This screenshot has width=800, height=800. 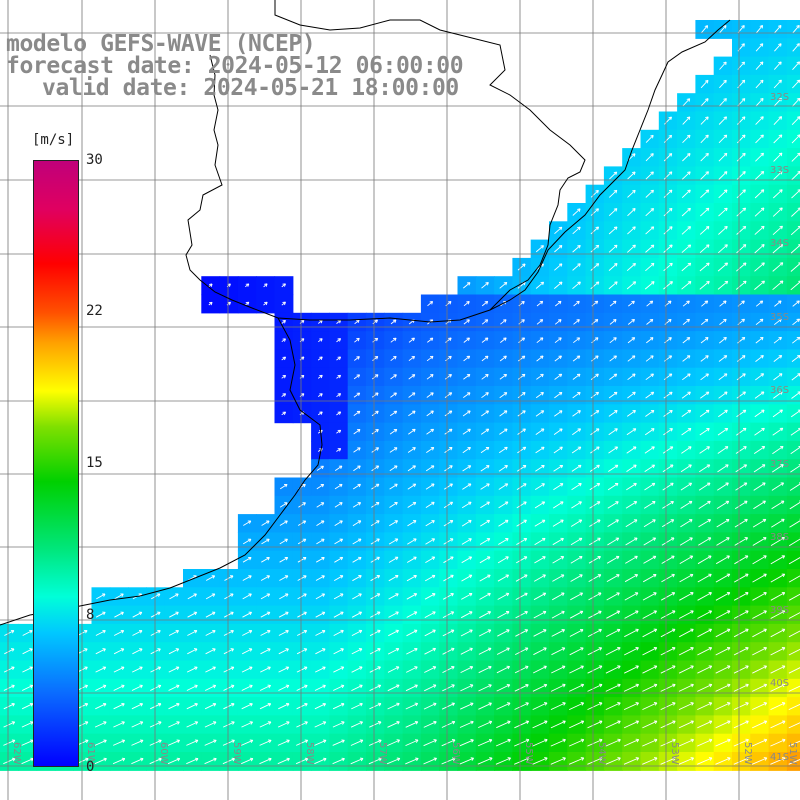 What do you see at coordinates (779, 97) in the screenshot?
I see `latitude-label: 32S` at bounding box center [779, 97].